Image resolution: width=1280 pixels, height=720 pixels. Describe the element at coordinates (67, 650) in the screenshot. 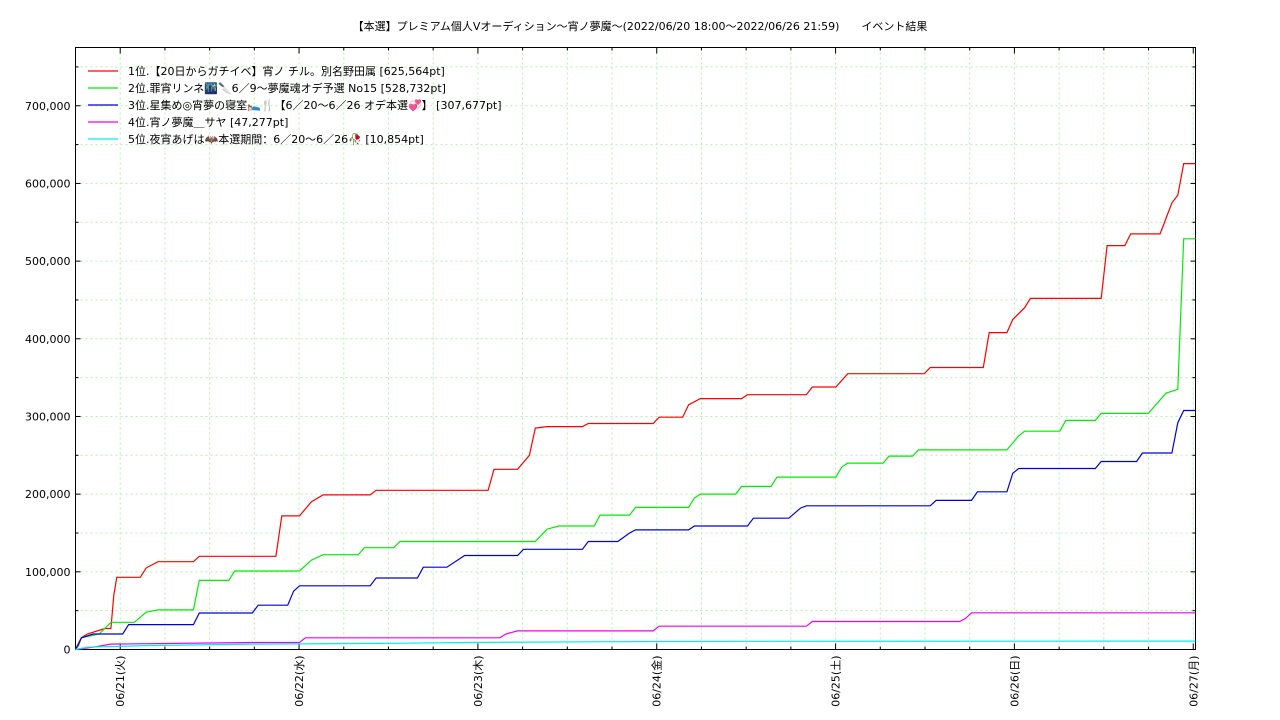

I see `y-tick-label: 0` at that location.